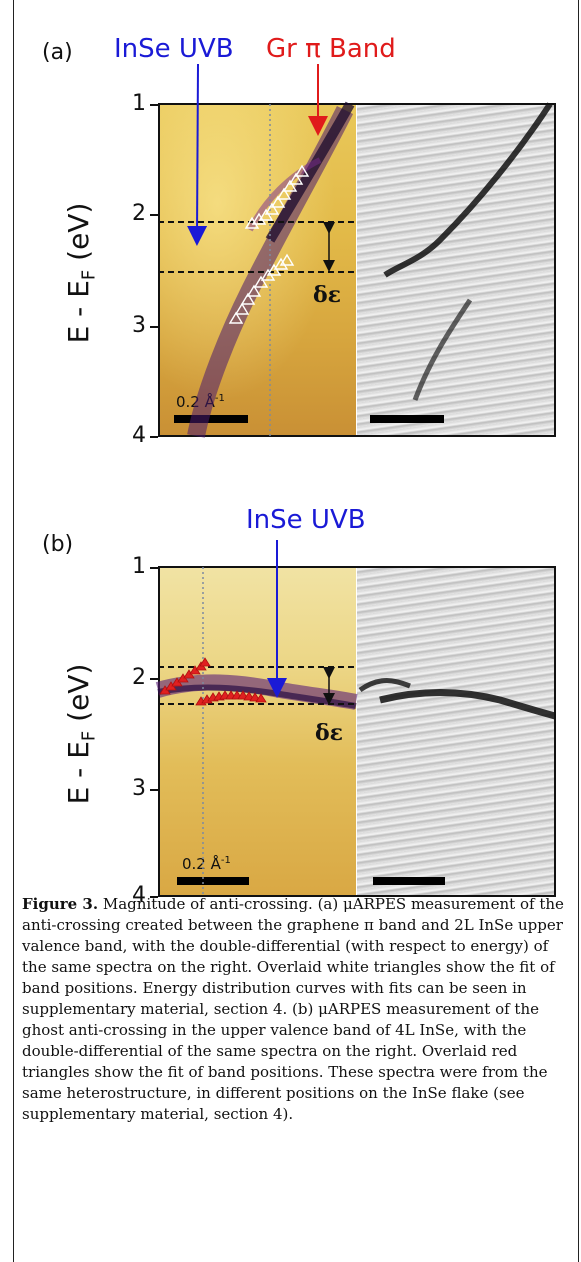 The image size is (581, 1262). I want to click on panel-b-fit-triangles, so click(213, 681).